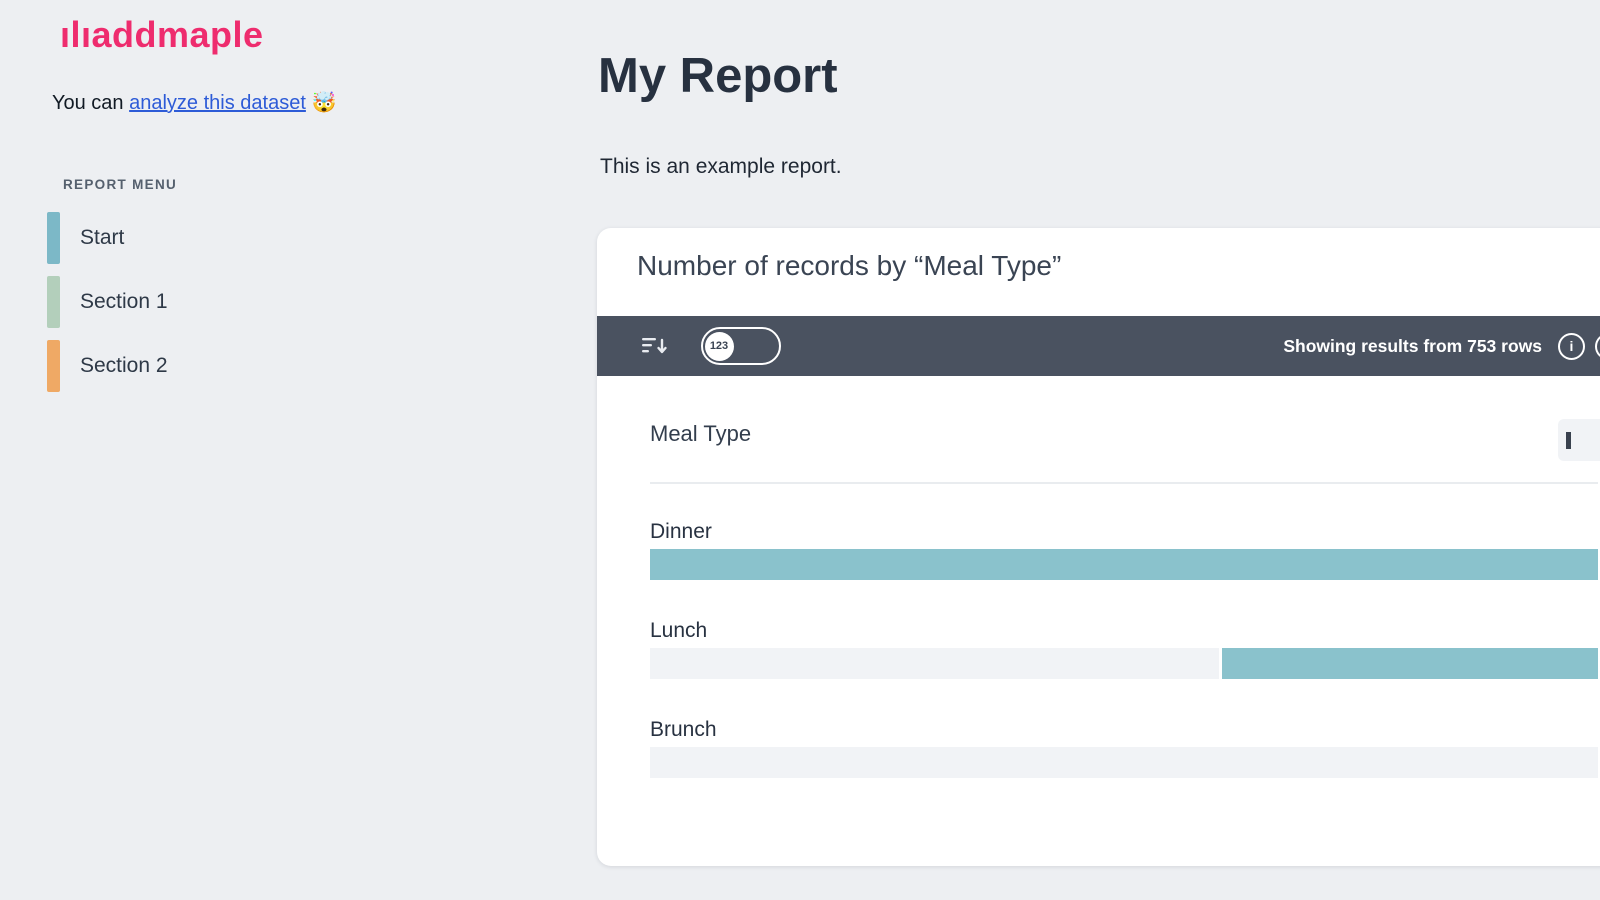 This screenshot has width=1600, height=900. What do you see at coordinates (721, 166) in the screenshot?
I see `page-subtitle: This is an example report.` at bounding box center [721, 166].